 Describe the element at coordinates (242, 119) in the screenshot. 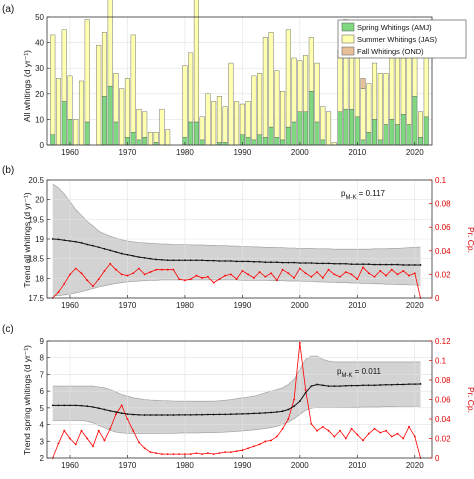

I see `bar-summer-1990` at that location.